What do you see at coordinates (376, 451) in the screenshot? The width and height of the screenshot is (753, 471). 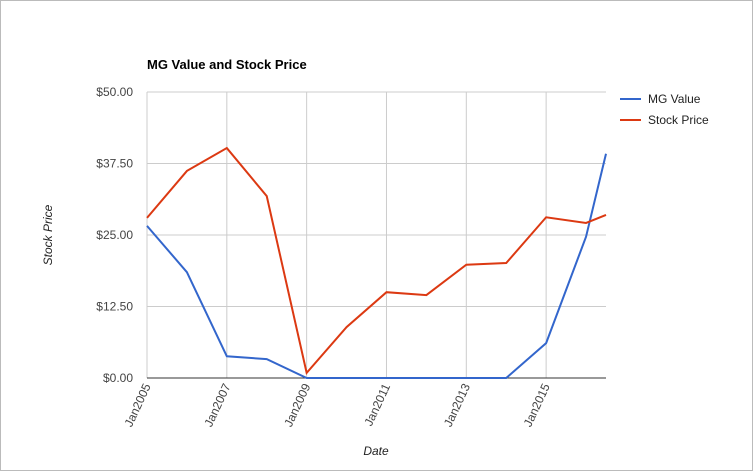 I see `x-axis-label: Date` at bounding box center [376, 451].